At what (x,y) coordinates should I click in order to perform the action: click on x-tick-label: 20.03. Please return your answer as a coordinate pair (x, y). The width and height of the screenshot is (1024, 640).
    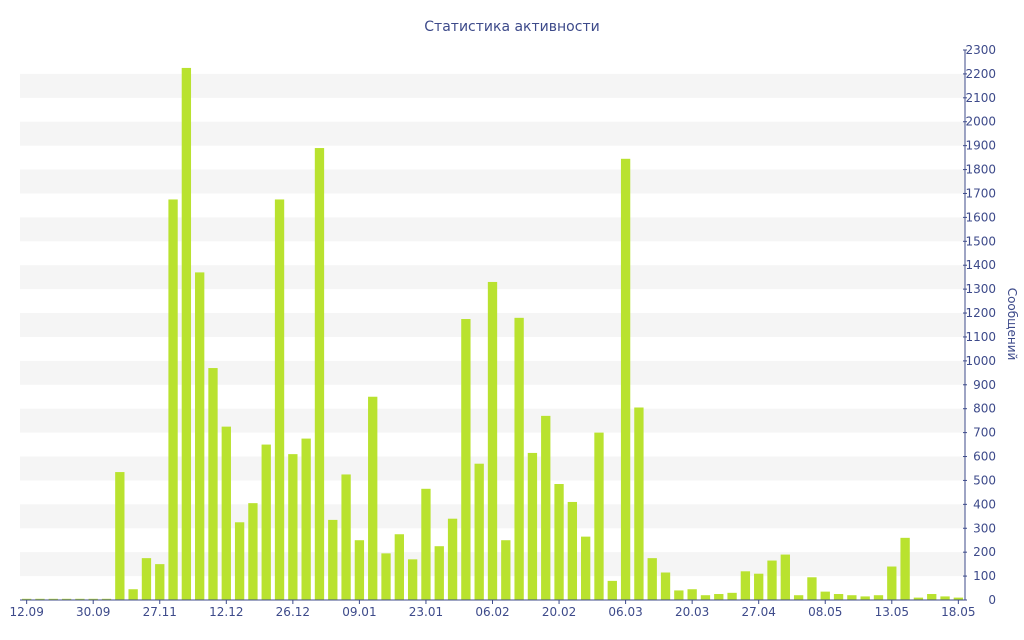
    Looking at the image, I should click on (692, 612).